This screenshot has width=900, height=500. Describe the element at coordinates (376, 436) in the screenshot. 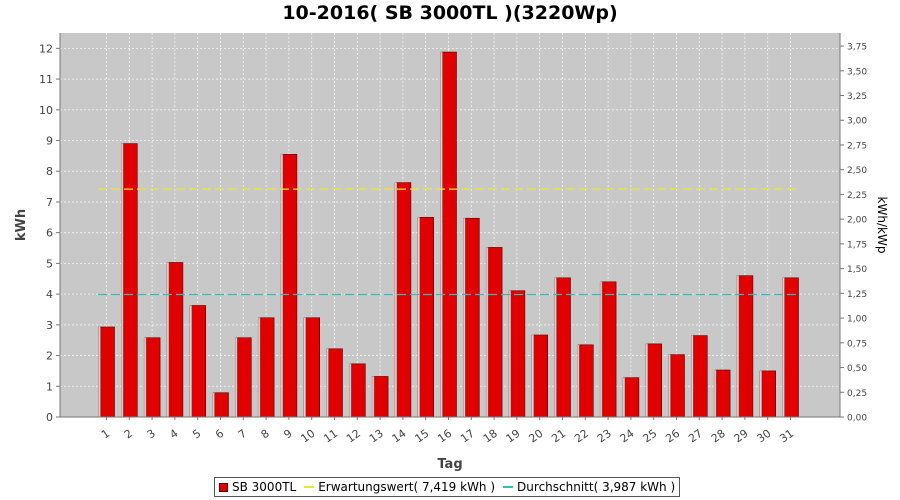

I see `x-tick-label: 13` at that location.